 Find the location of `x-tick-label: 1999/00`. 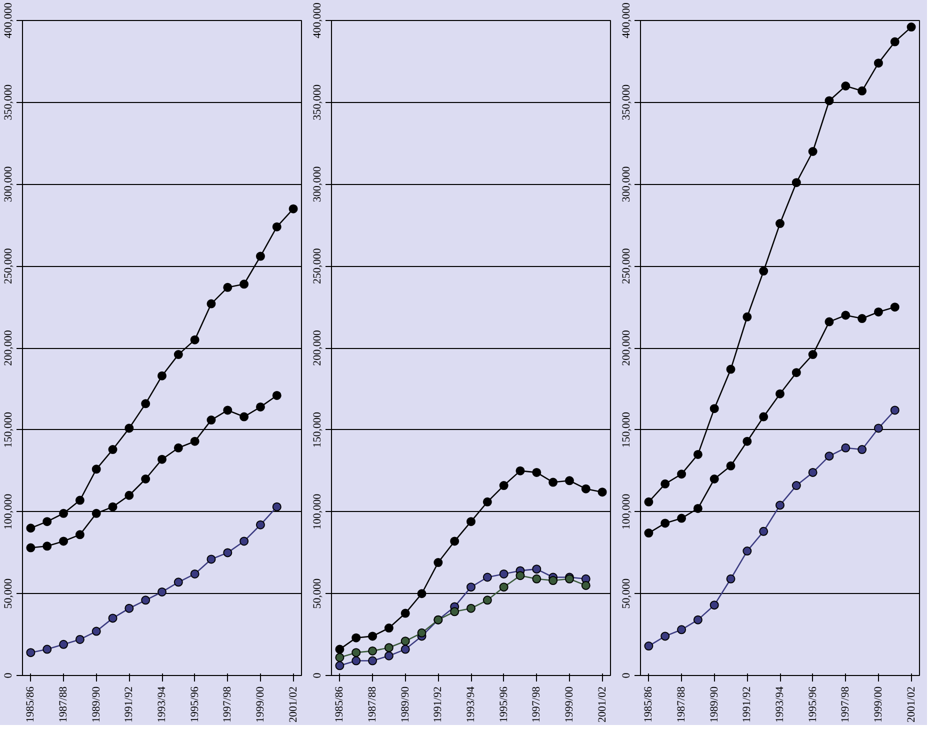

x-tick-label: 1999/00 is located at coordinates (878, 704).